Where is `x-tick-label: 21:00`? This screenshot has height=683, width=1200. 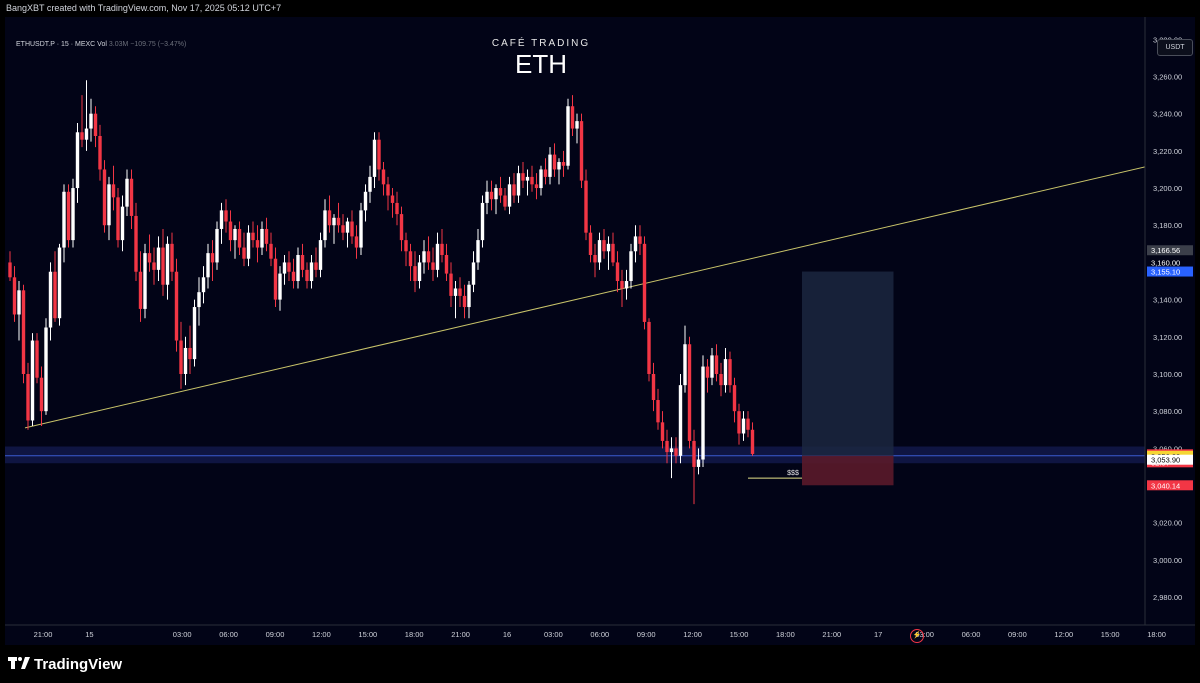
x-tick-label: 21:00 is located at coordinates (831, 634).